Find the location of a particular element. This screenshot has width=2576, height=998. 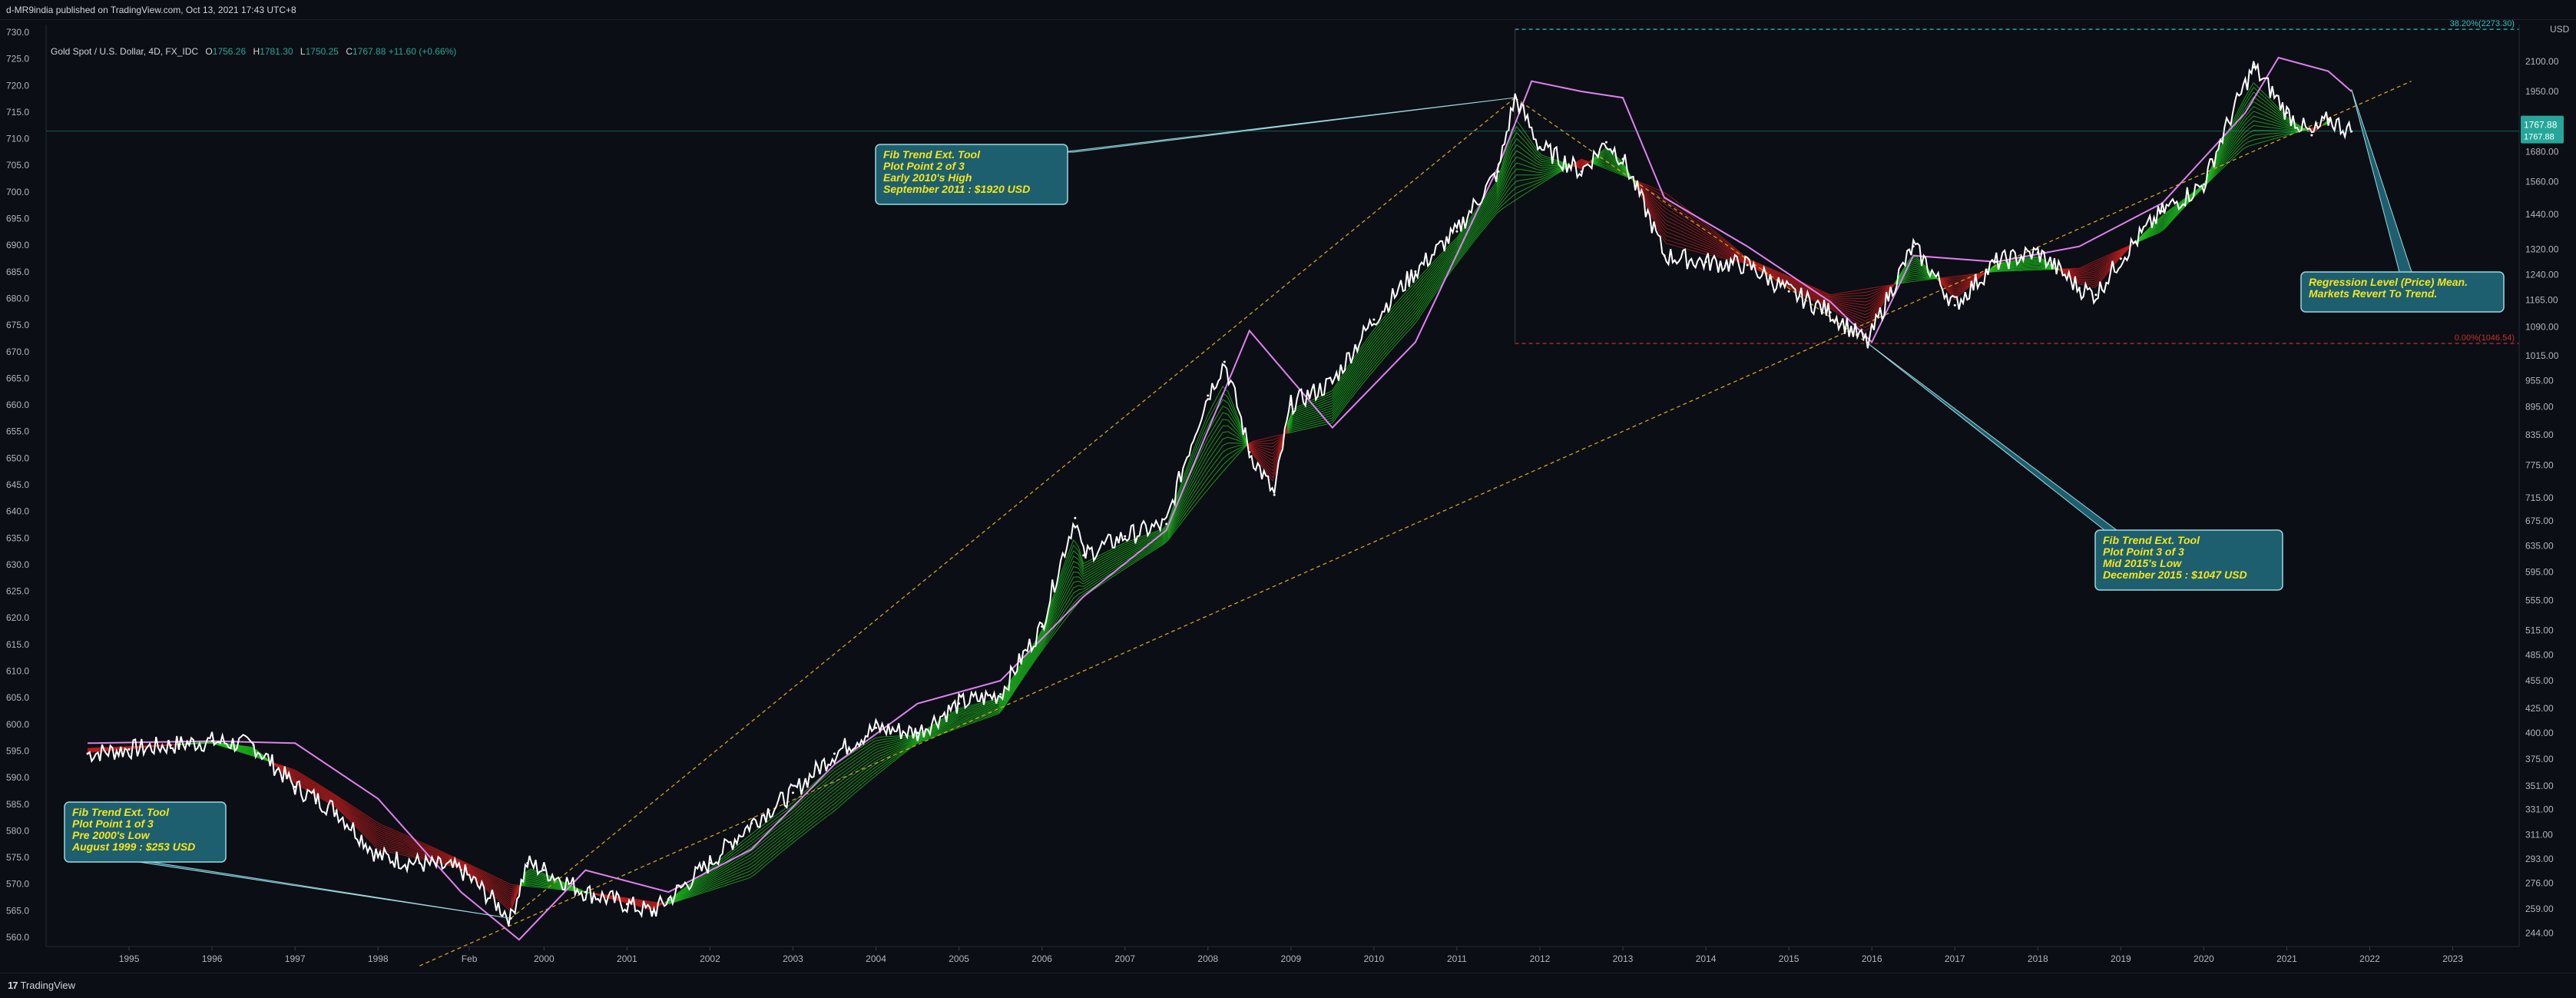

right-tick-label: 259.00 is located at coordinates (2539, 909).